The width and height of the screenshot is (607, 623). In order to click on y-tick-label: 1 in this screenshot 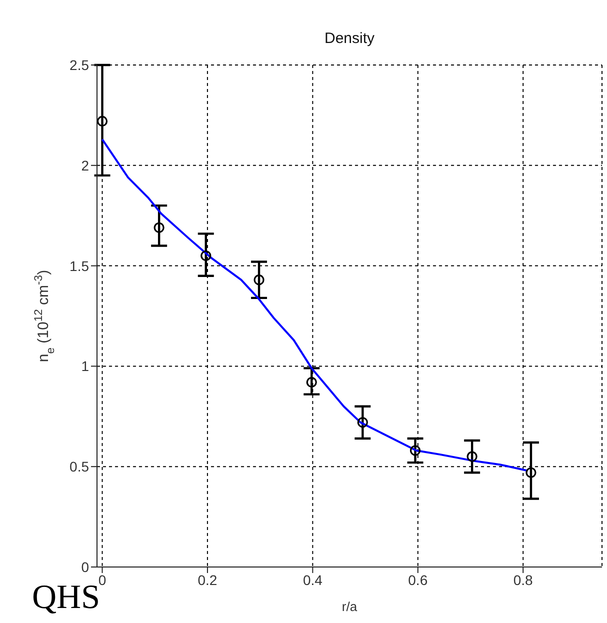, I will do `click(85, 366)`.